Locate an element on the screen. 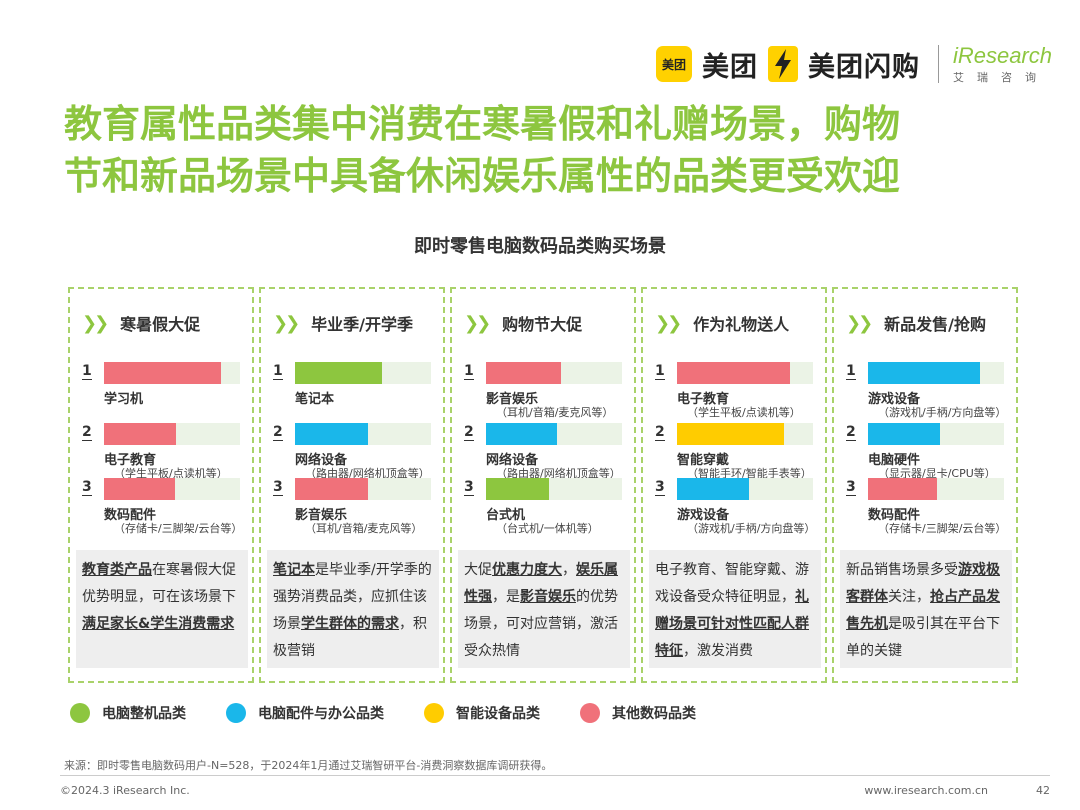 The height and width of the screenshot is (810, 1080). category-label: 智能穿戴 is located at coordinates (703, 460).